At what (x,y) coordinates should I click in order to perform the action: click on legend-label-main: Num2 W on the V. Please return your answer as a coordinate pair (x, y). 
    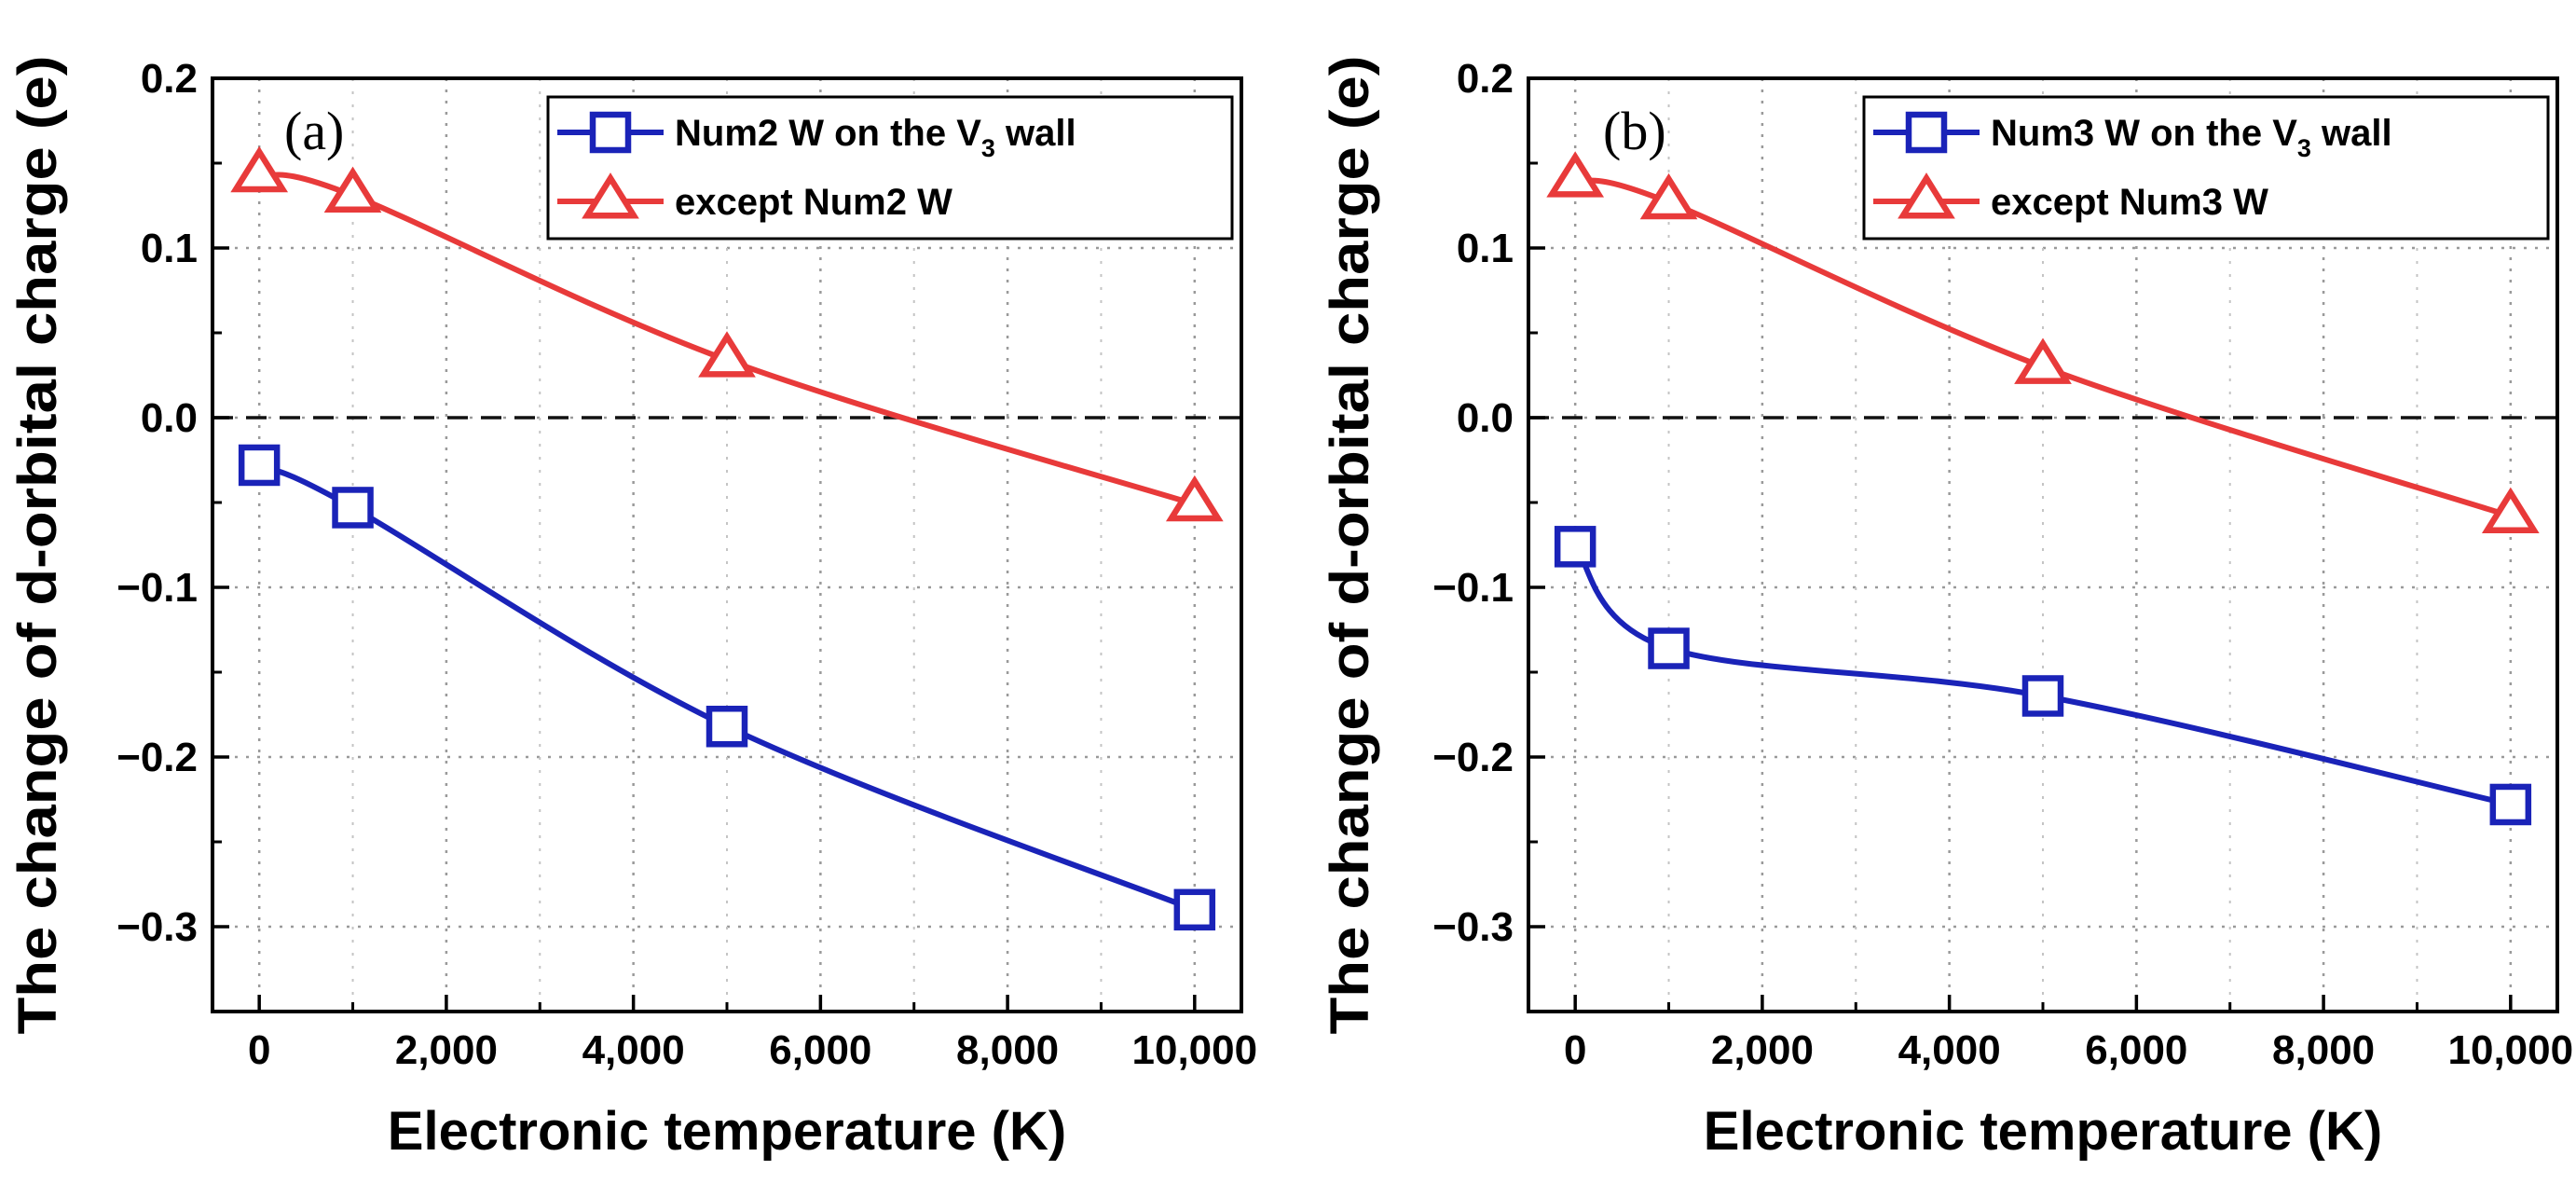
    Looking at the image, I should click on (828, 133).